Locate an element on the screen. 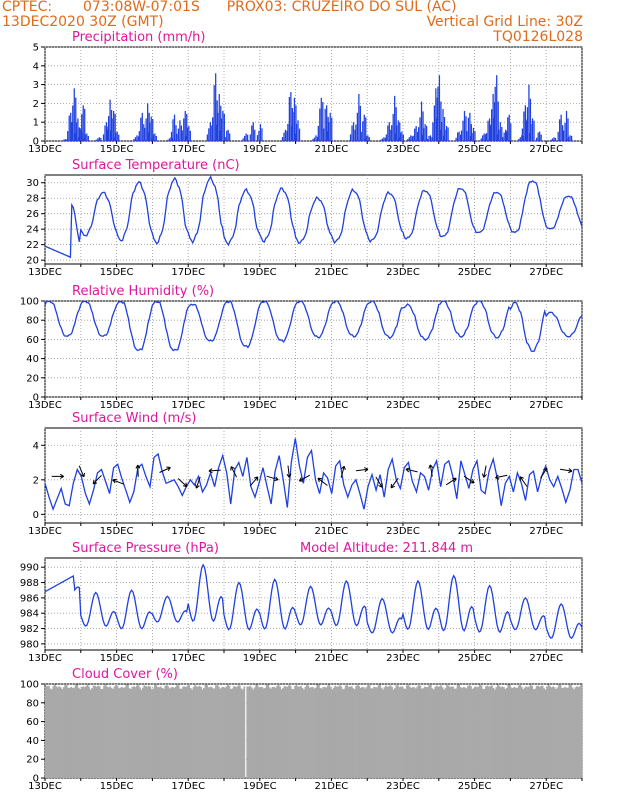  y-tick-label: 984 is located at coordinates (29, 614).